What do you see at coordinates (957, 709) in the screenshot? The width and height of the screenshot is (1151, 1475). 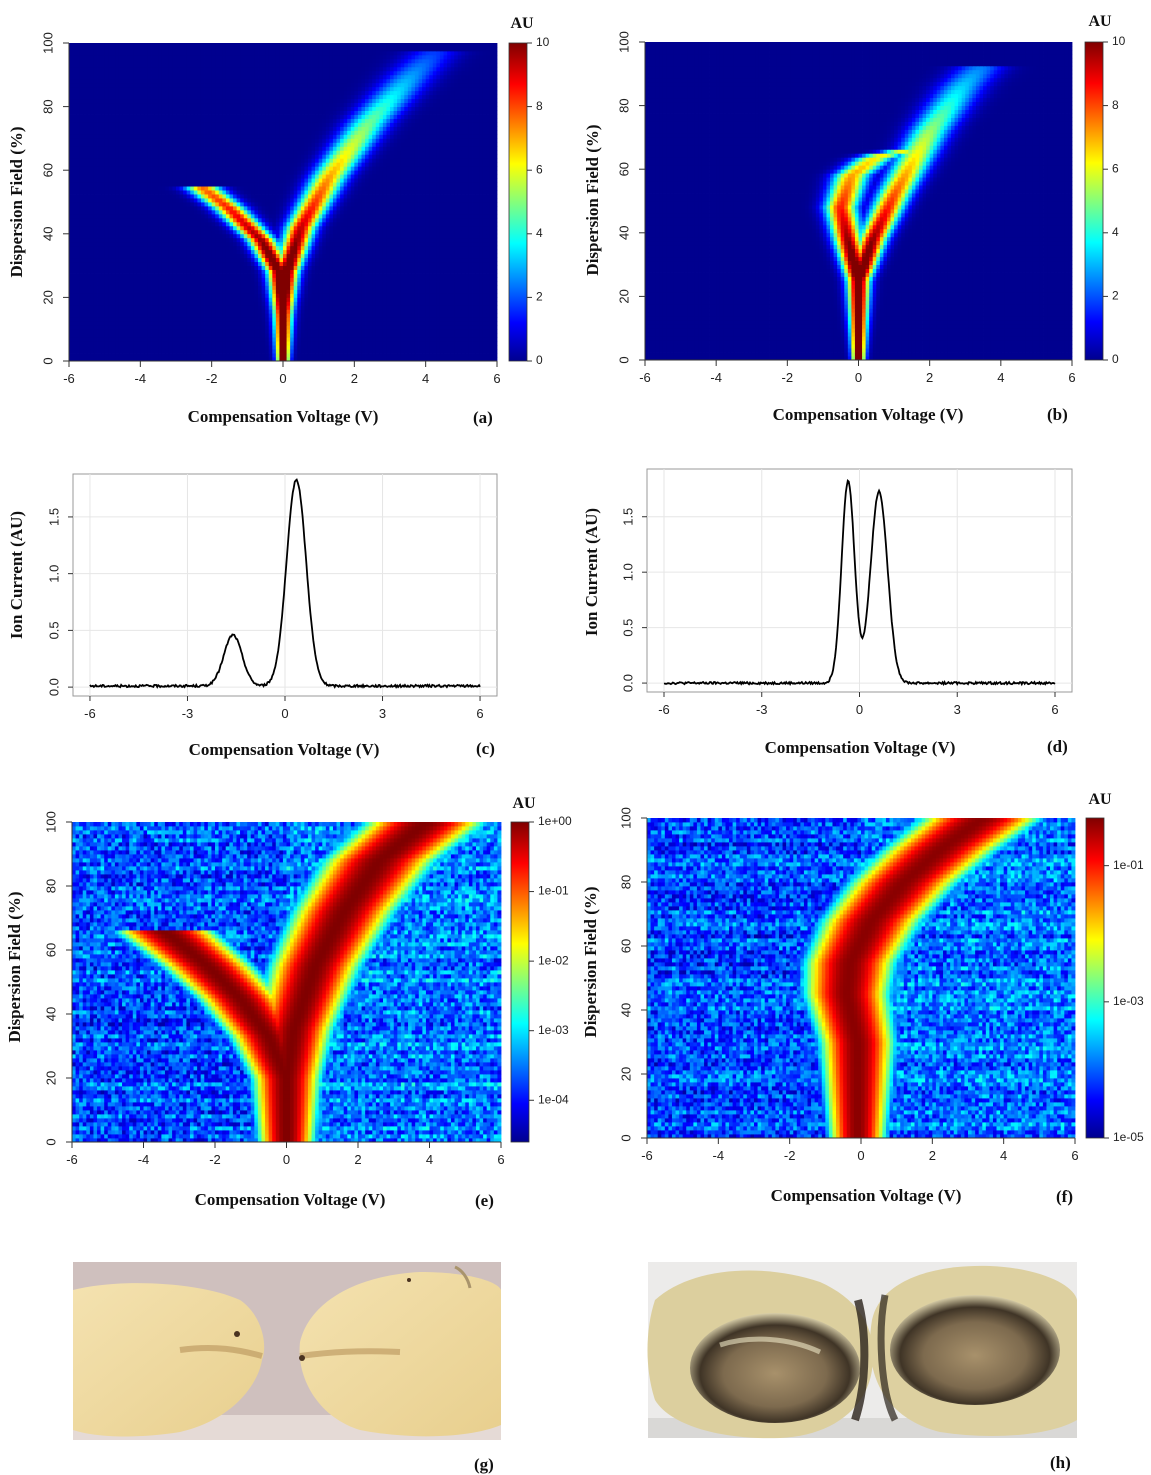 I see `x-tick-label: 3` at bounding box center [957, 709].